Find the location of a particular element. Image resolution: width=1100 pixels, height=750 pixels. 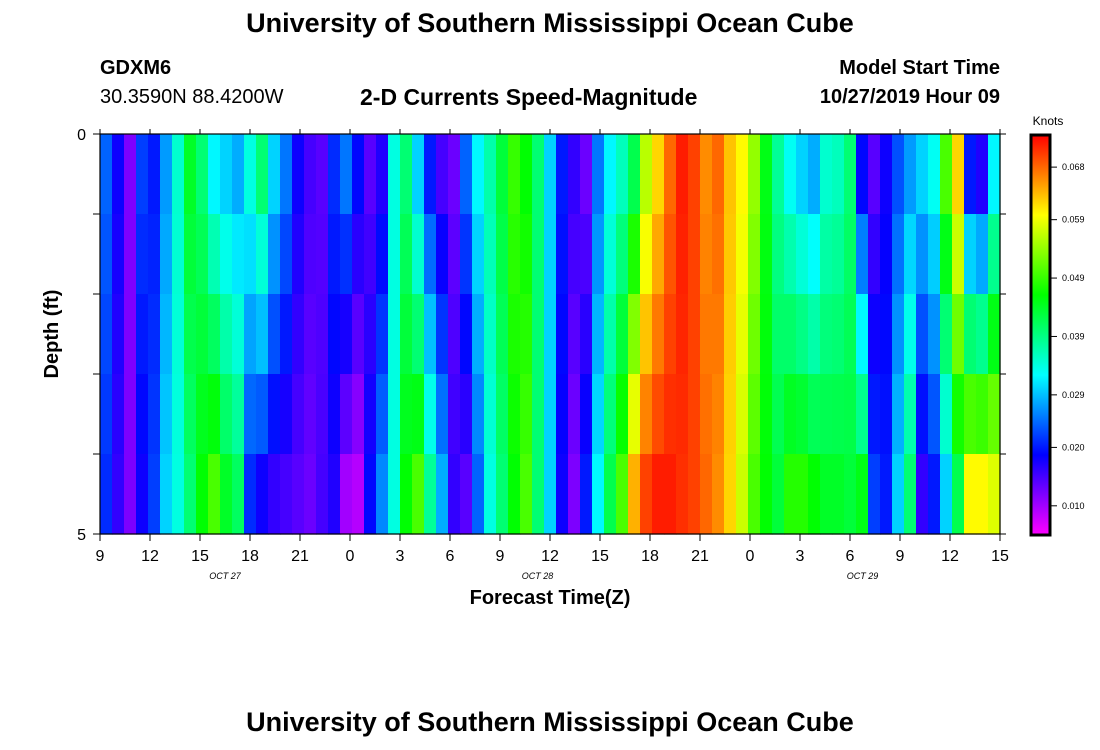

station-id: GDXM6 is located at coordinates (136, 68).